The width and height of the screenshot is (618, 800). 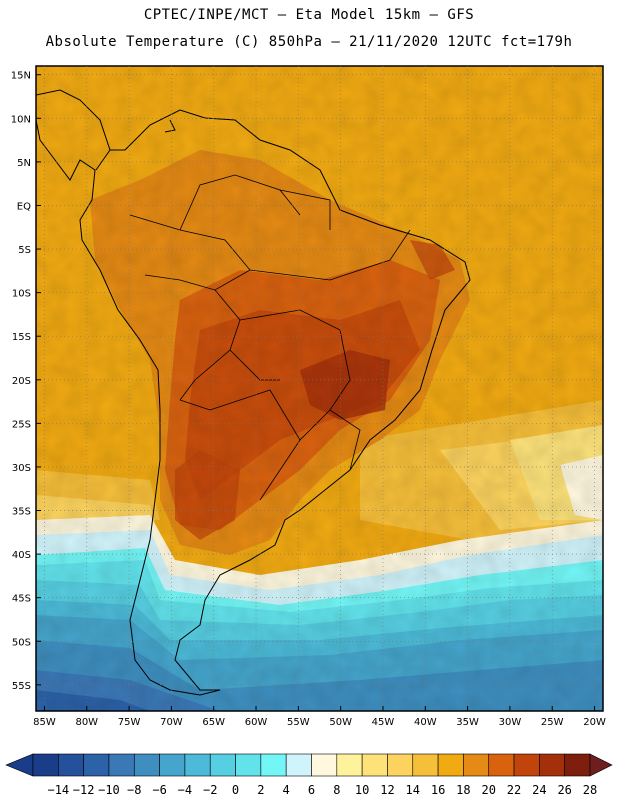 What do you see at coordinates (21, 119) in the screenshot?
I see `lat-label: 10N` at bounding box center [21, 119].